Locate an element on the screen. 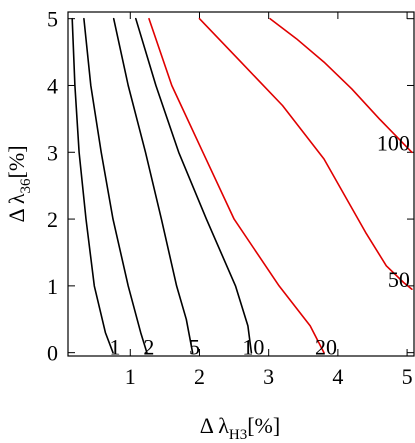 The image size is (415, 443). contour-label-5: 5 is located at coordinates (194, 347).